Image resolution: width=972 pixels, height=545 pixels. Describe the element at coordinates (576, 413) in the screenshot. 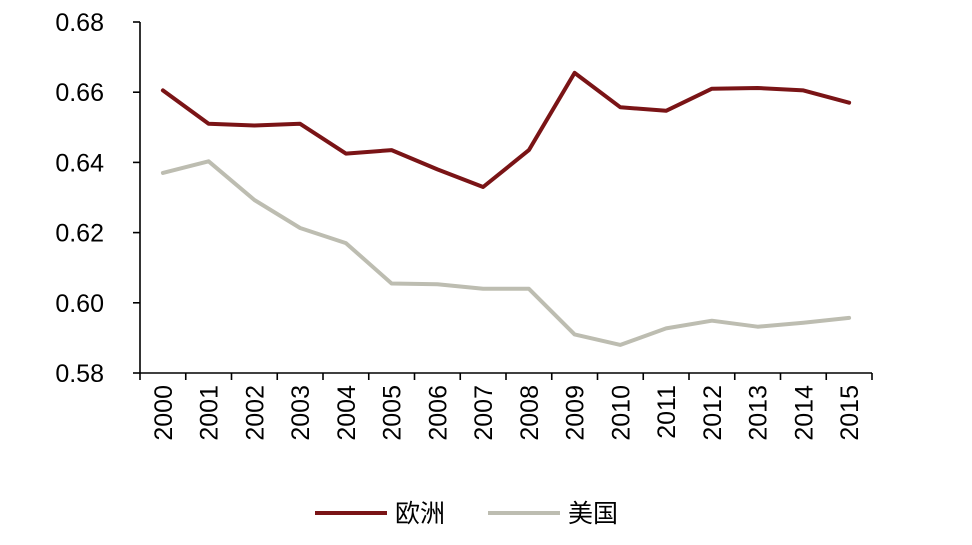

I see `x-tick-label: 2009` at that location.